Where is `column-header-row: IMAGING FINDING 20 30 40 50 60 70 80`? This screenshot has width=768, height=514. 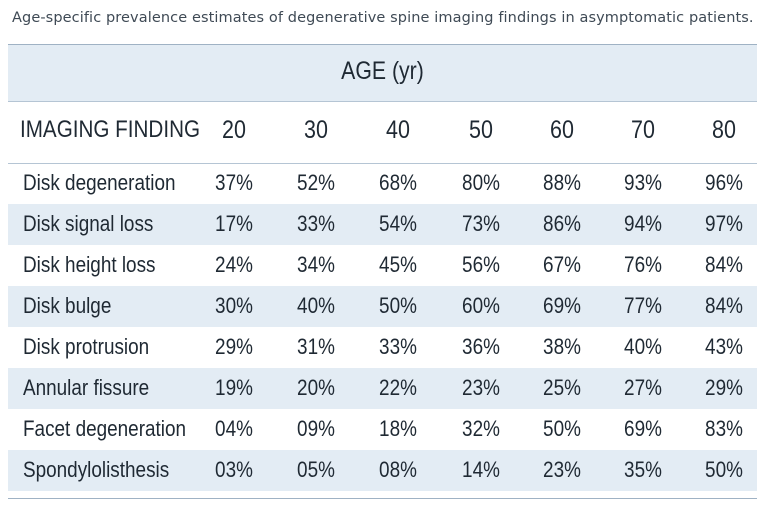 column-header-row: IMAGING FINDING 20 30 40 50 60 70 80 is located at coordinates (382, 133).